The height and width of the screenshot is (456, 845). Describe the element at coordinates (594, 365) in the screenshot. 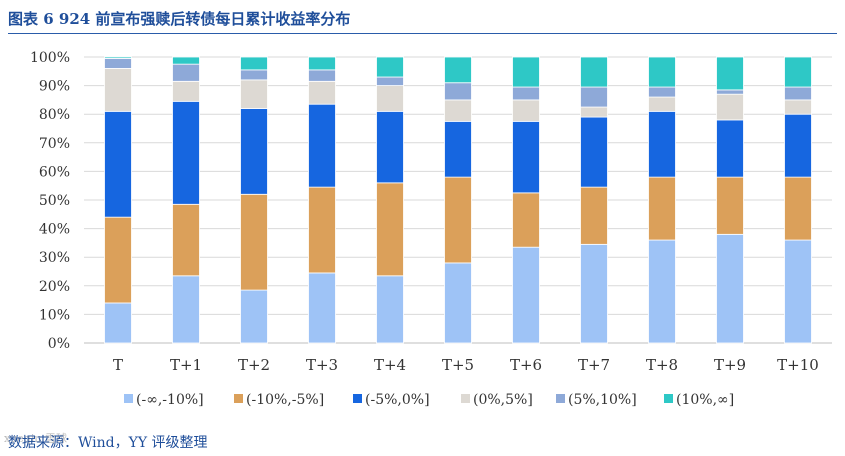

I see `x-tick-label: T+7` at that location.